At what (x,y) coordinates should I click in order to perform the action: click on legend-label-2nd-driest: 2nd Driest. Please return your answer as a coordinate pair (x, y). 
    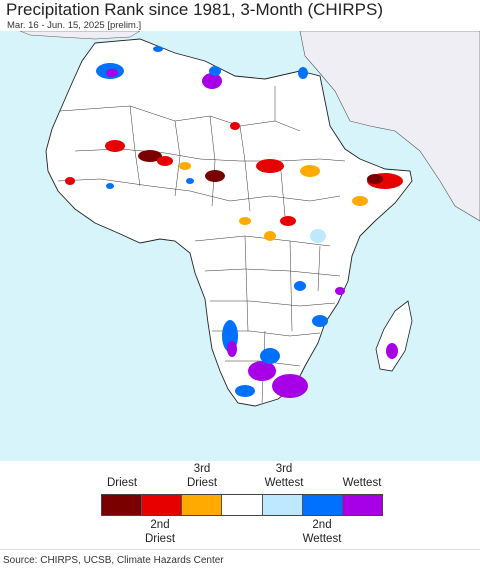
    Looking at the image, I should click on (160, 532).